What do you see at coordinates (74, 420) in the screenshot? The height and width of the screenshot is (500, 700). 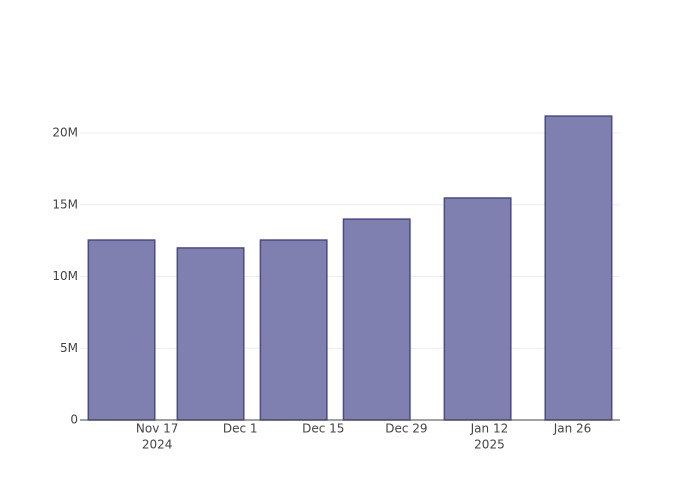 I see `y-tick-label: 0` at bounding box center [74, 420].